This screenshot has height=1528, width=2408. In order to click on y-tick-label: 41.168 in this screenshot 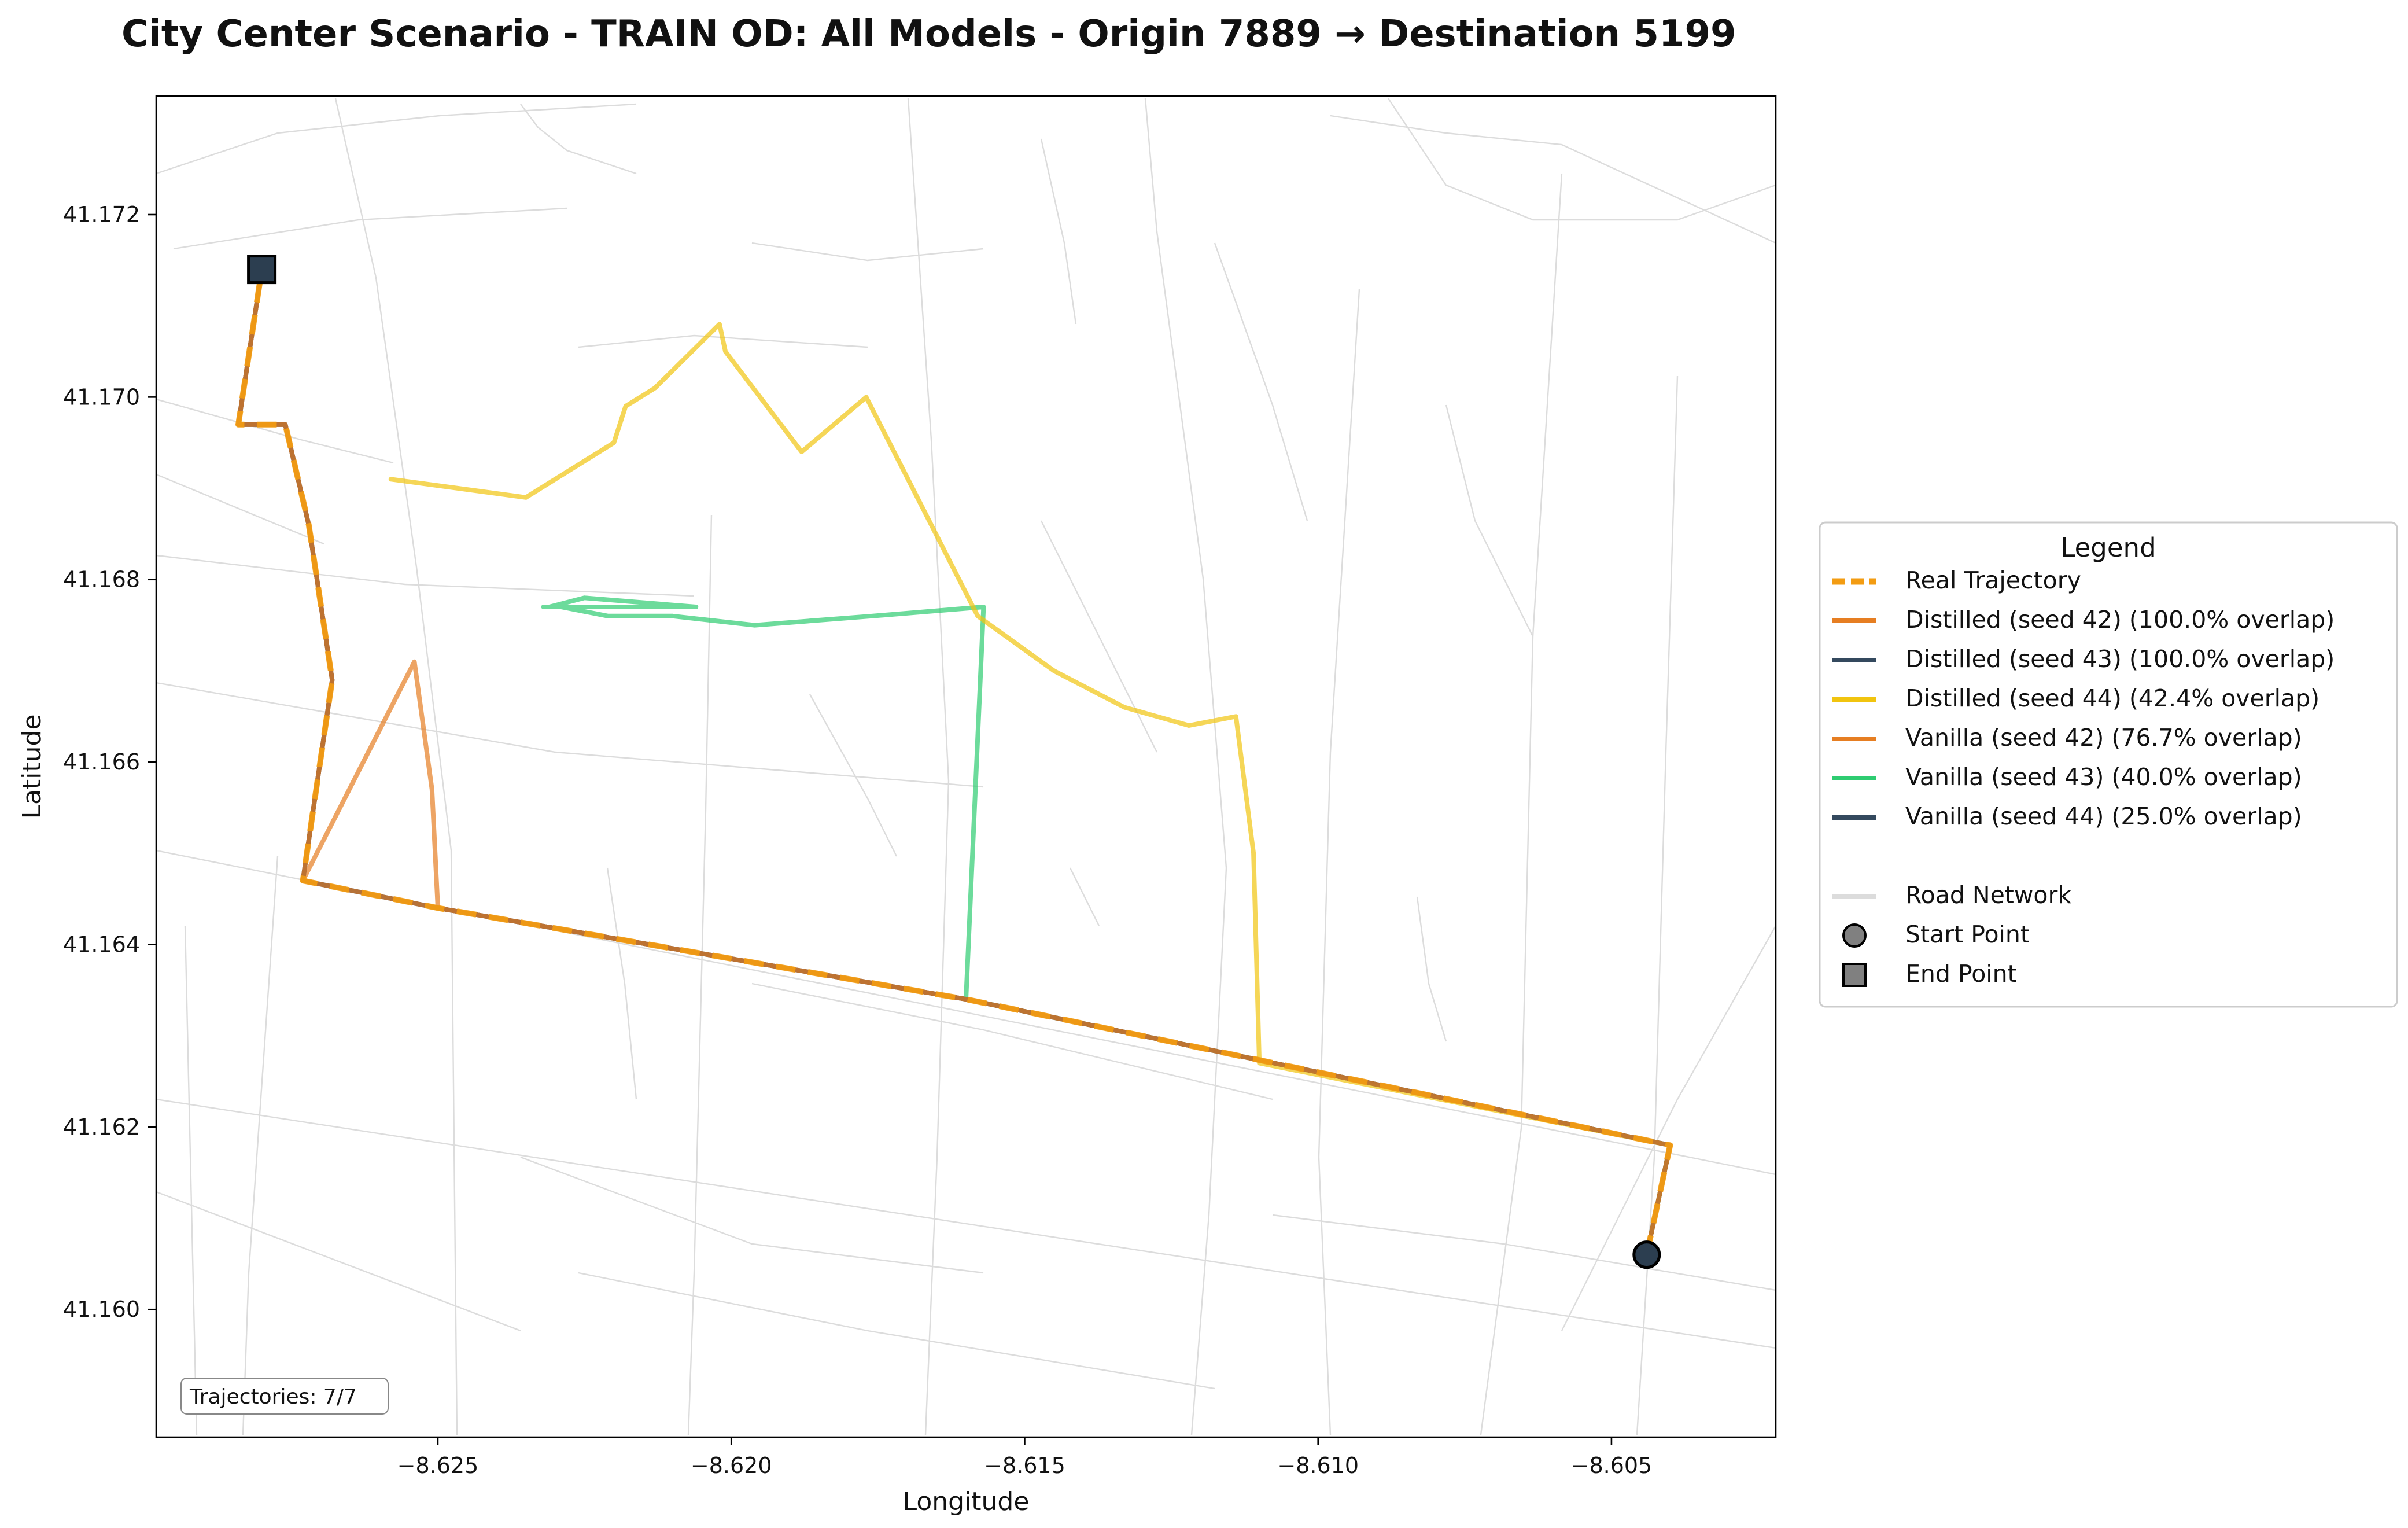, I will do `click(101, 580)`.